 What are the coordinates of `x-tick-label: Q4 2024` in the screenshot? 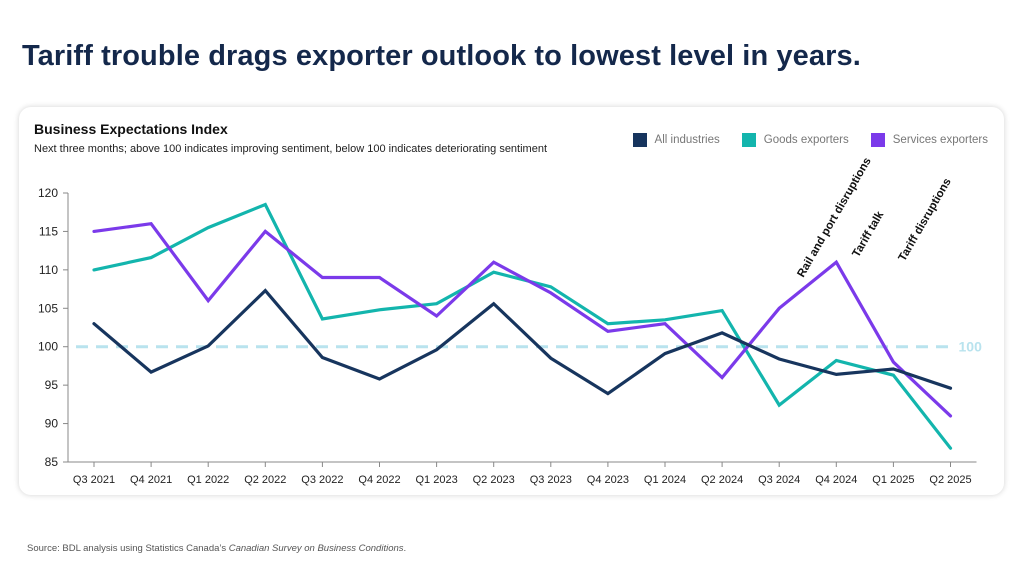 It's located at (836, 480).